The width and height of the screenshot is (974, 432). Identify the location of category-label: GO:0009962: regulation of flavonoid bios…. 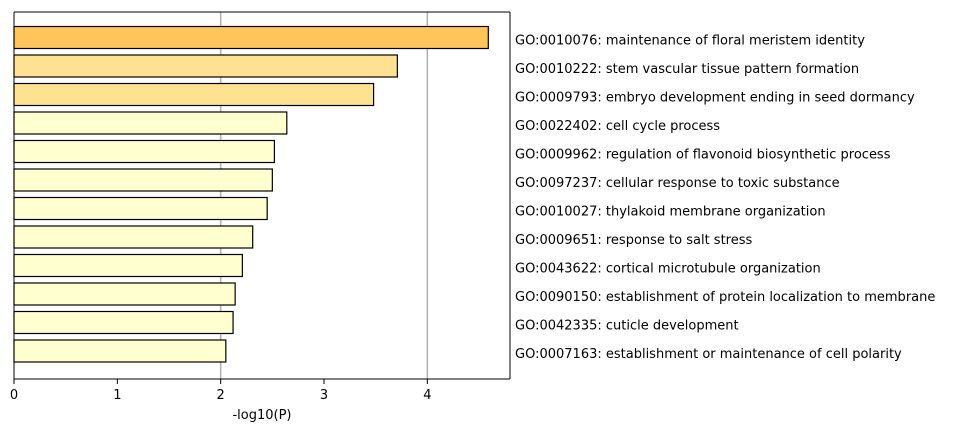
(703, 155).